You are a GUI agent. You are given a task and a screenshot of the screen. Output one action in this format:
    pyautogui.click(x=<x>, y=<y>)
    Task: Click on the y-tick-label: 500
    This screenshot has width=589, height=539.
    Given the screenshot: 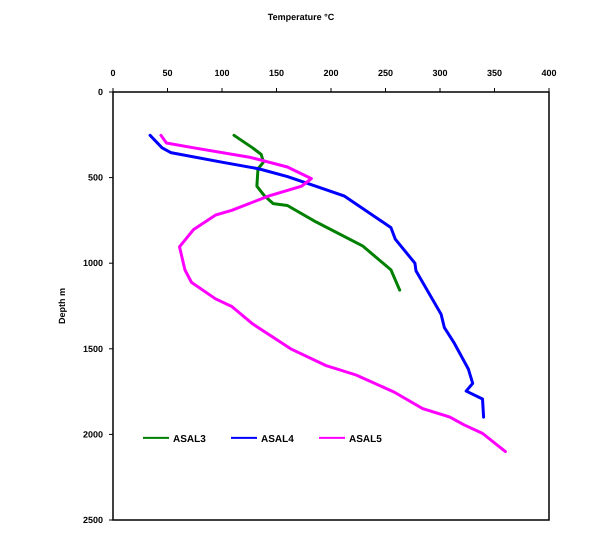 What is the action you would take?
    pyautogui.click(x=95, y=177)
    